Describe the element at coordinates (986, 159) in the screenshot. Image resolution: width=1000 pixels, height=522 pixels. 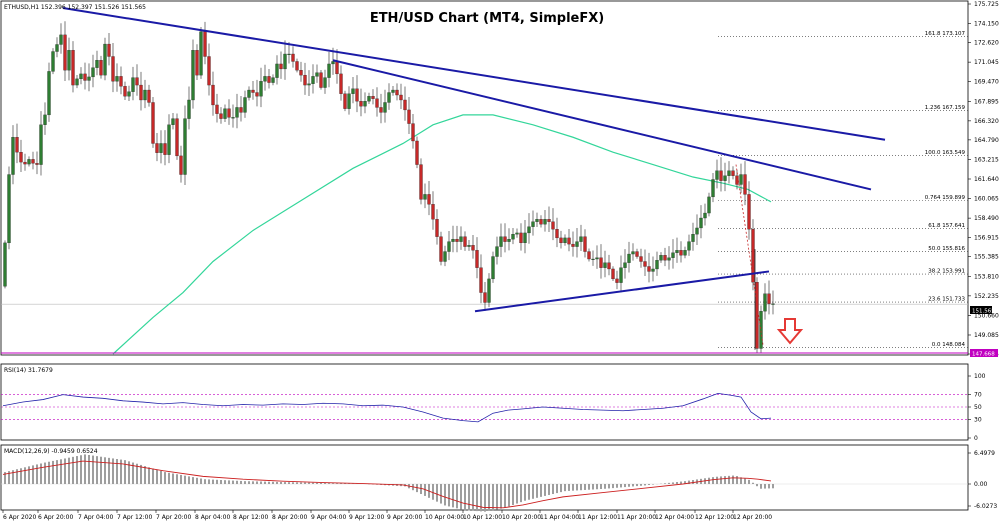
I see `price-tick-label: 163.215` at that location.